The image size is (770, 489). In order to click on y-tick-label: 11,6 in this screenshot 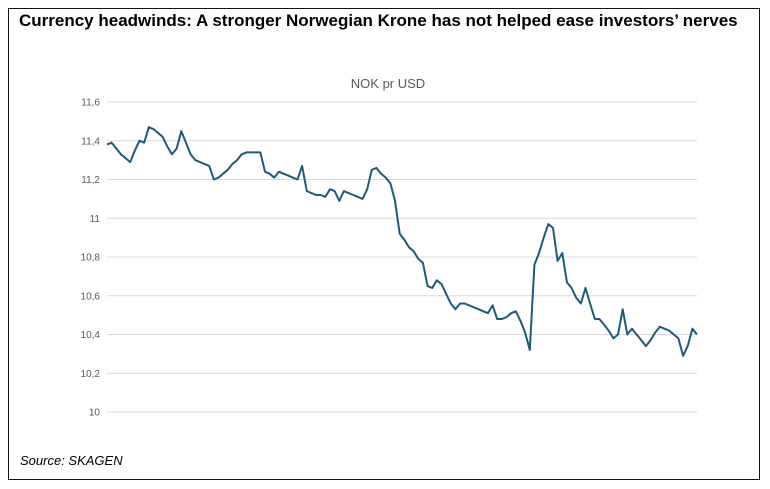, I will do `click(90, 103)`.